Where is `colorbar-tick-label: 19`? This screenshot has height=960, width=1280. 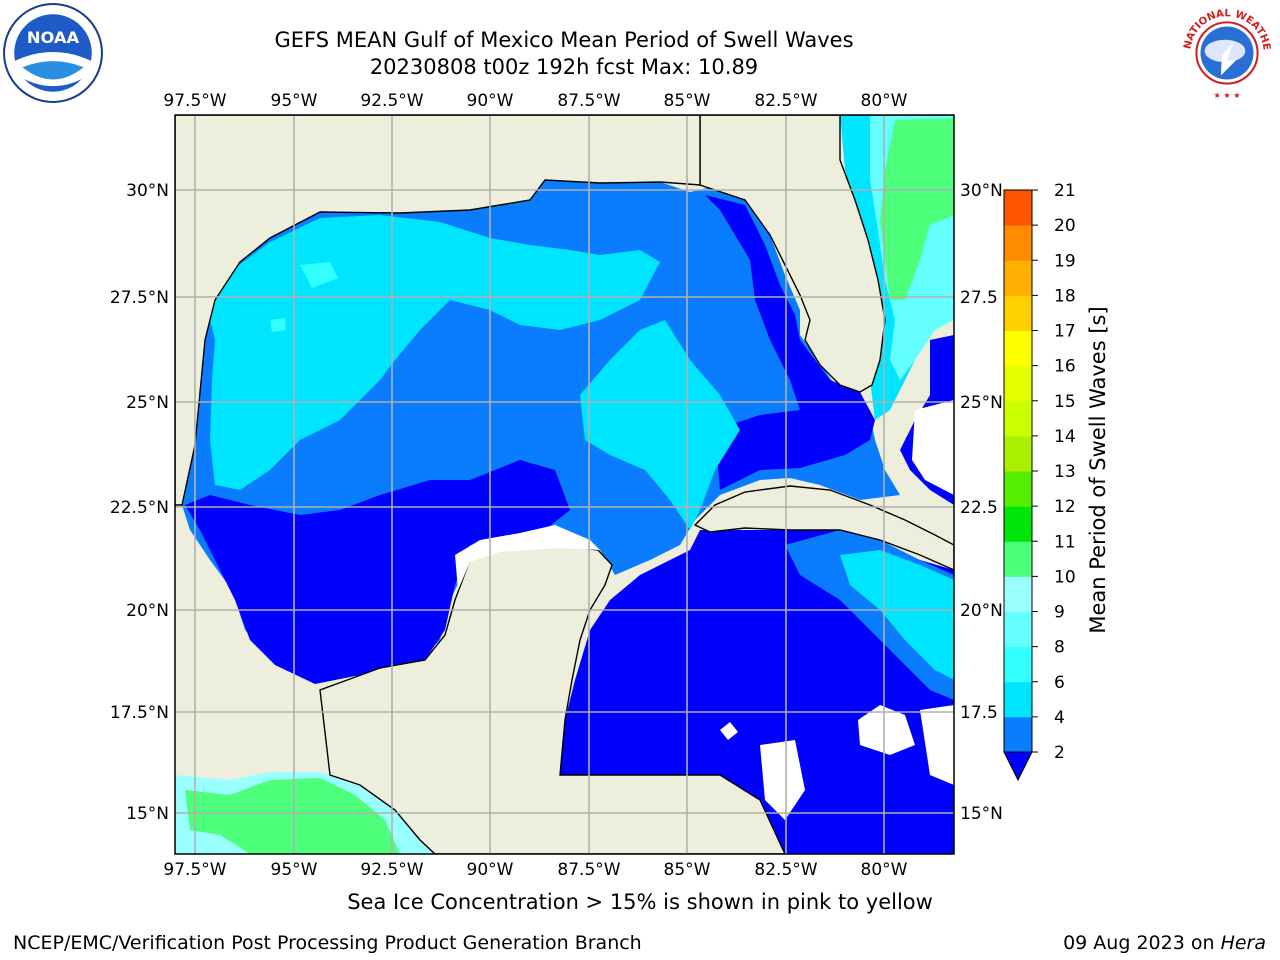
colorbar-tick-label: 19 is located at coordinates (1065, 261).